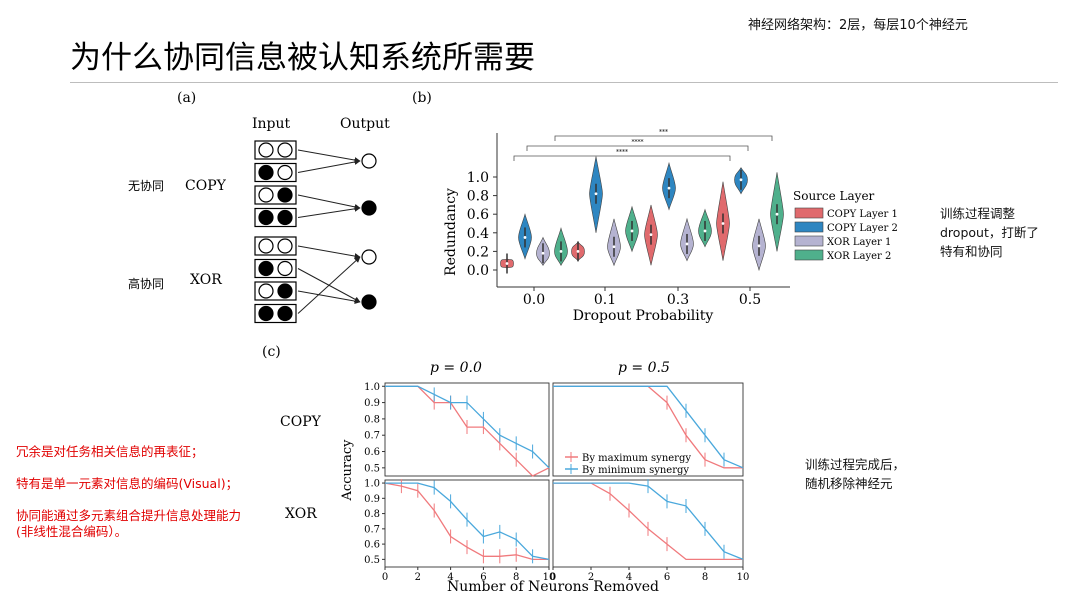  I want to click on violin-xticks: 0.0 0.1 0.3 0.5, so click(642, 297).